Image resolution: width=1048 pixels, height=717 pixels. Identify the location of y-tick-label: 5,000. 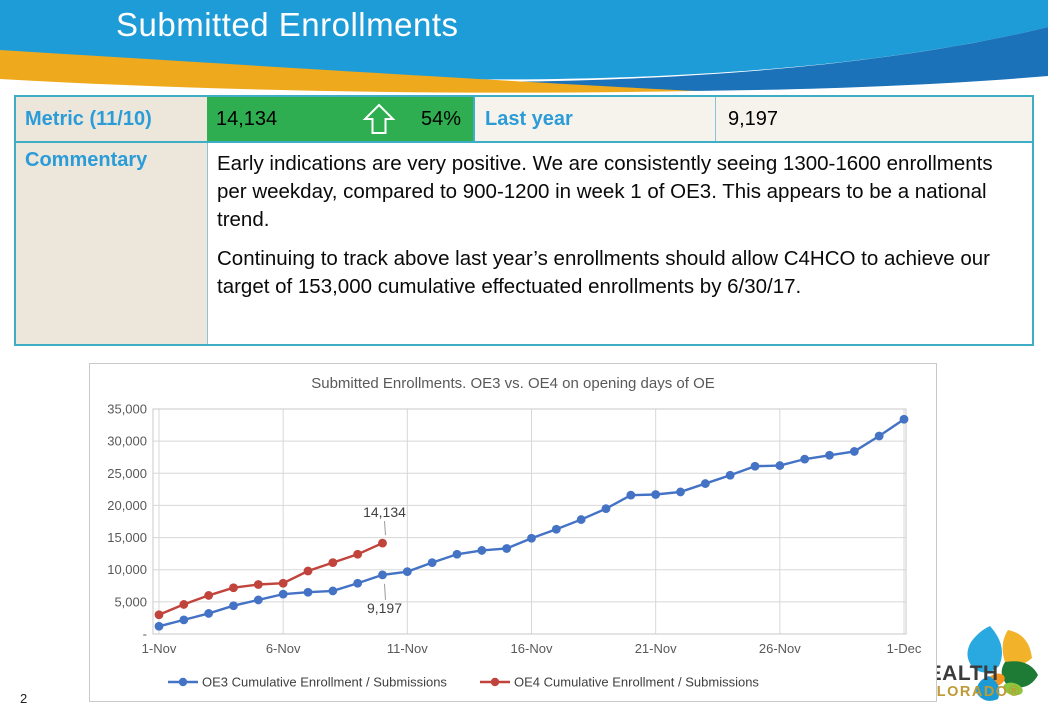
(130, 601).